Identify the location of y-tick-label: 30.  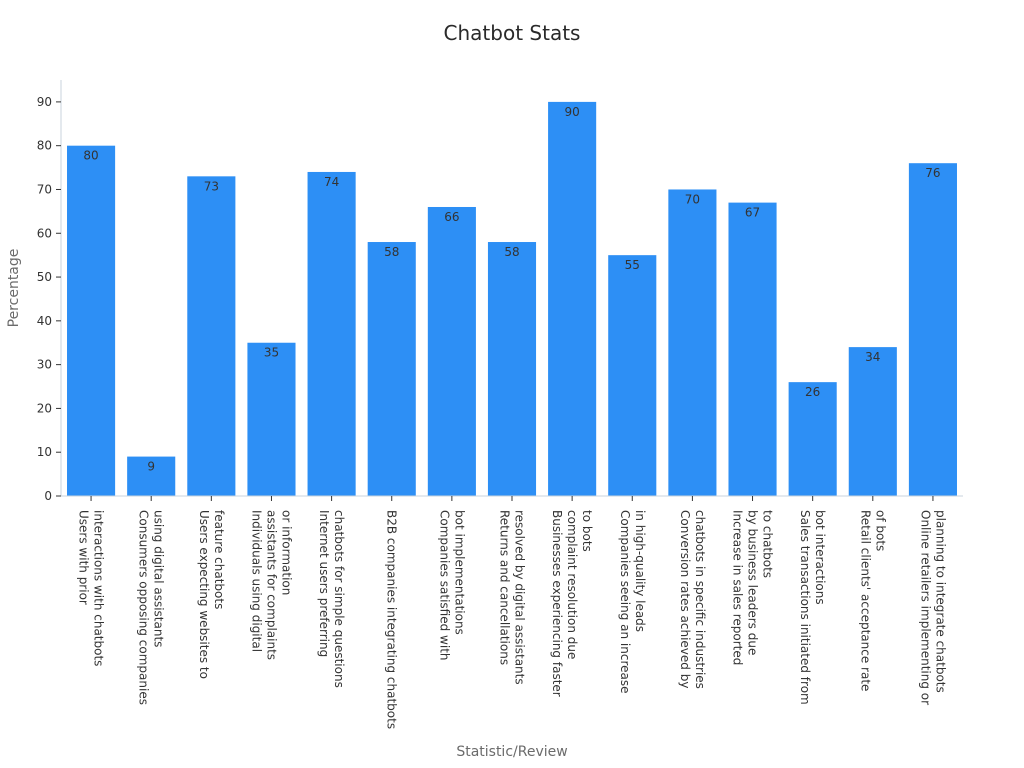
(44, 365).